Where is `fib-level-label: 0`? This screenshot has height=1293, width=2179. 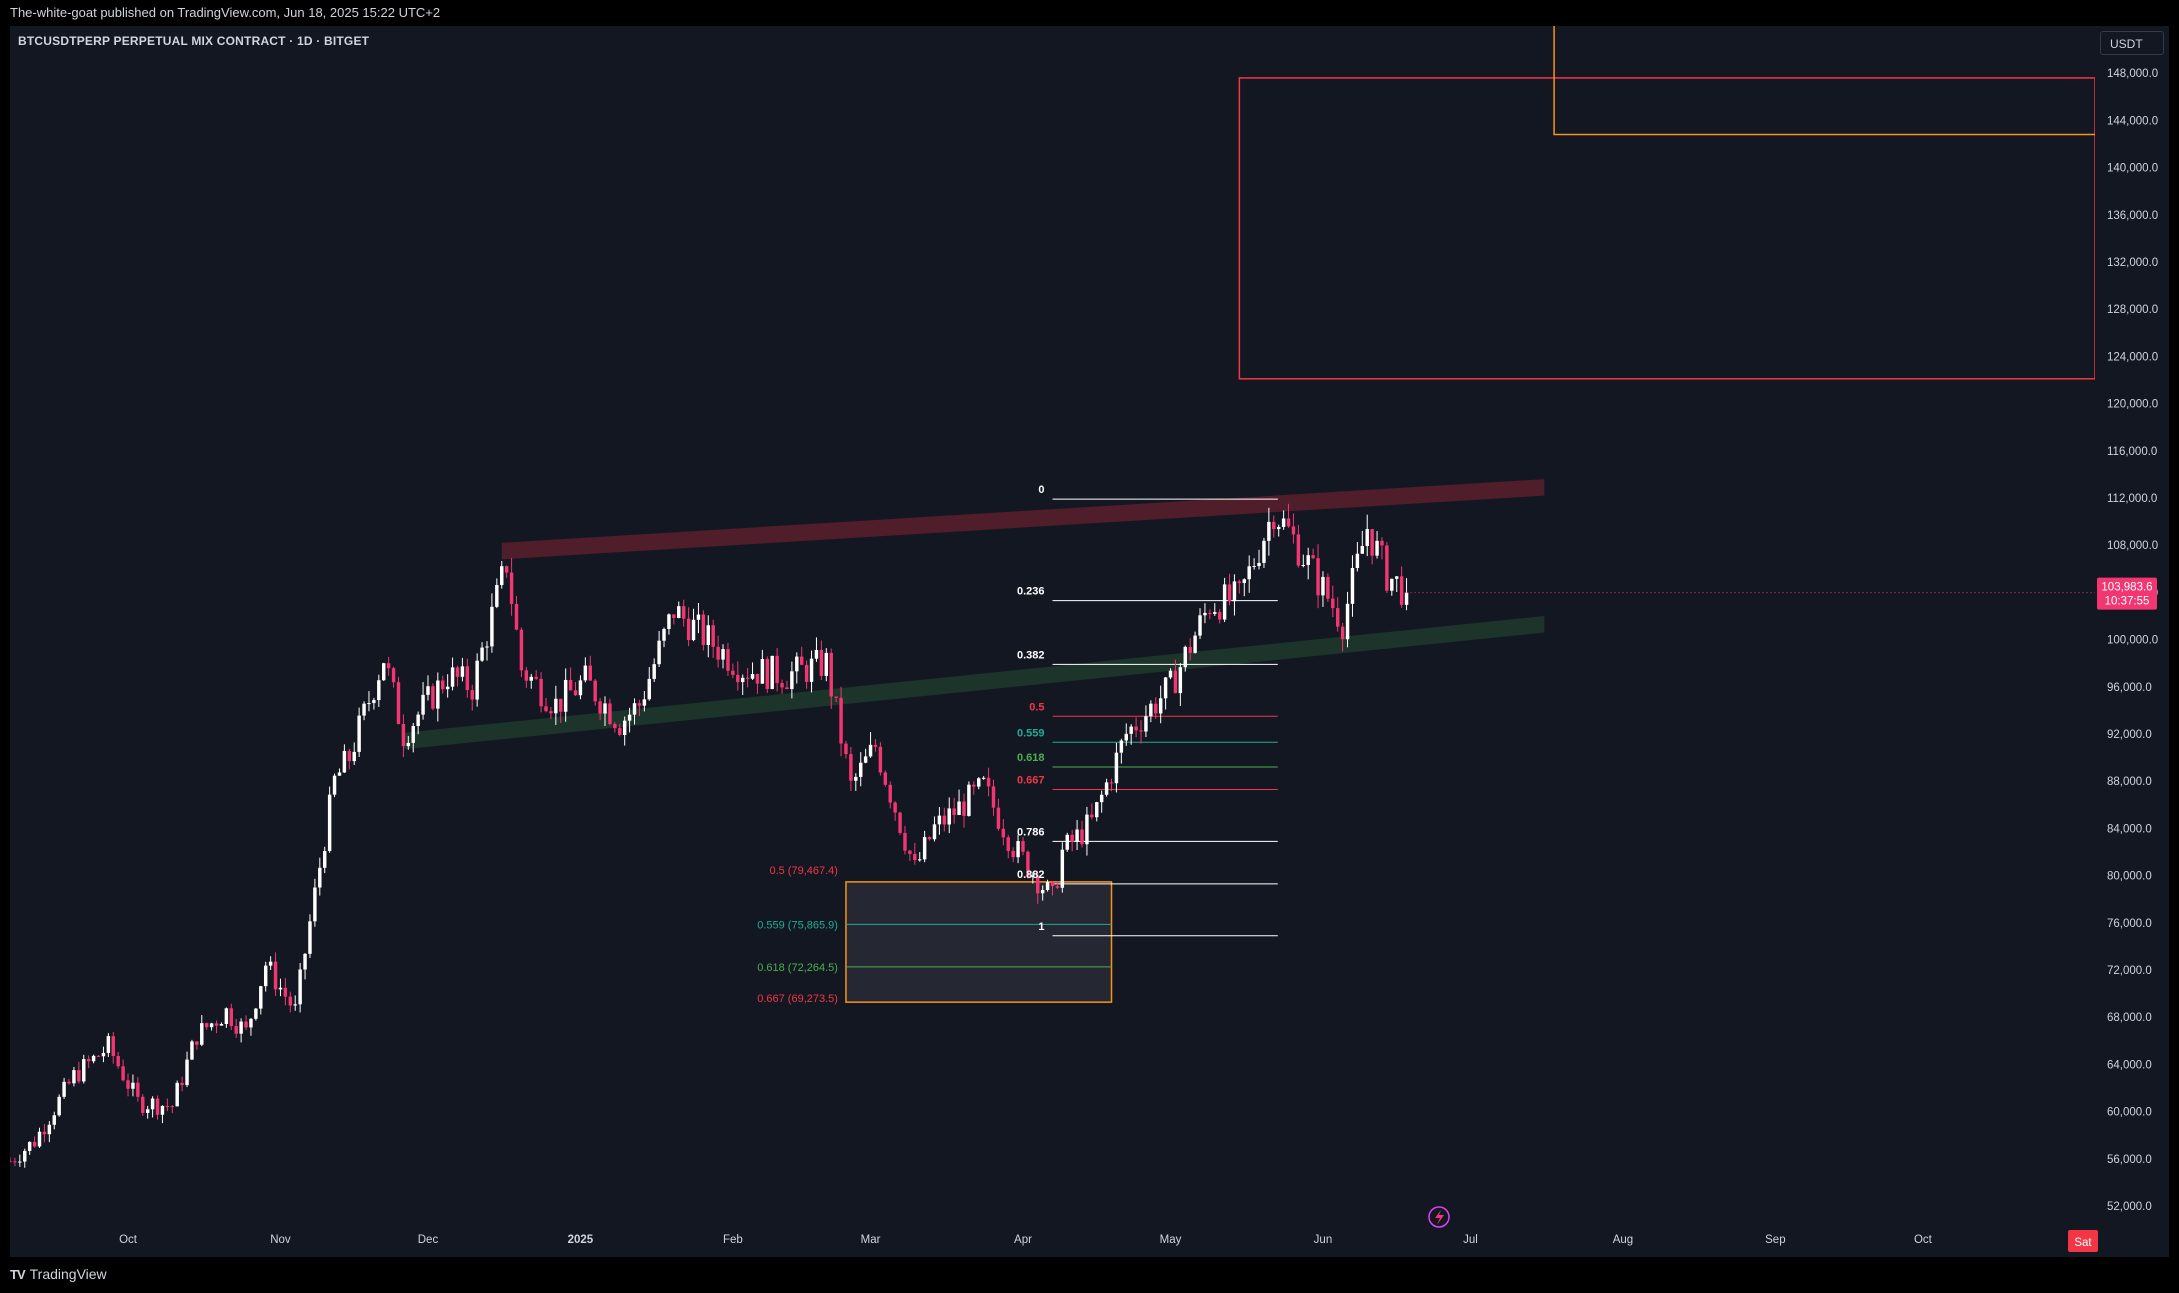
fib-level-label: 0 is located at coordinates (1041, 490).